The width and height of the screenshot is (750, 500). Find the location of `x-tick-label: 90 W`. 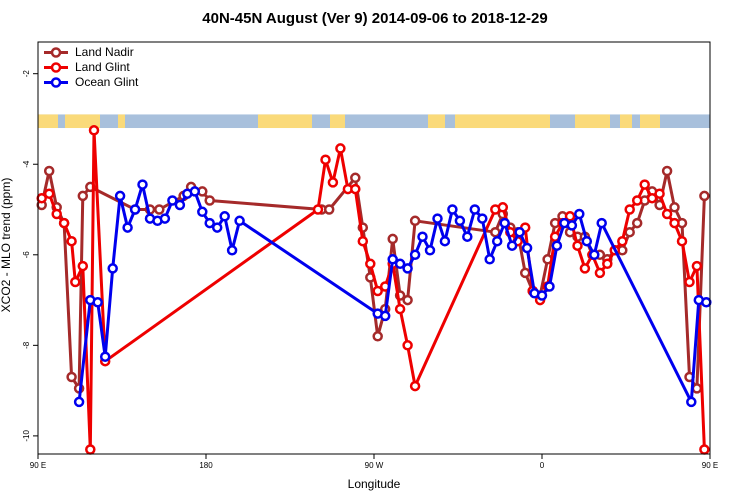

x-tick-label: 90 W is located at coordinates (374, 465).